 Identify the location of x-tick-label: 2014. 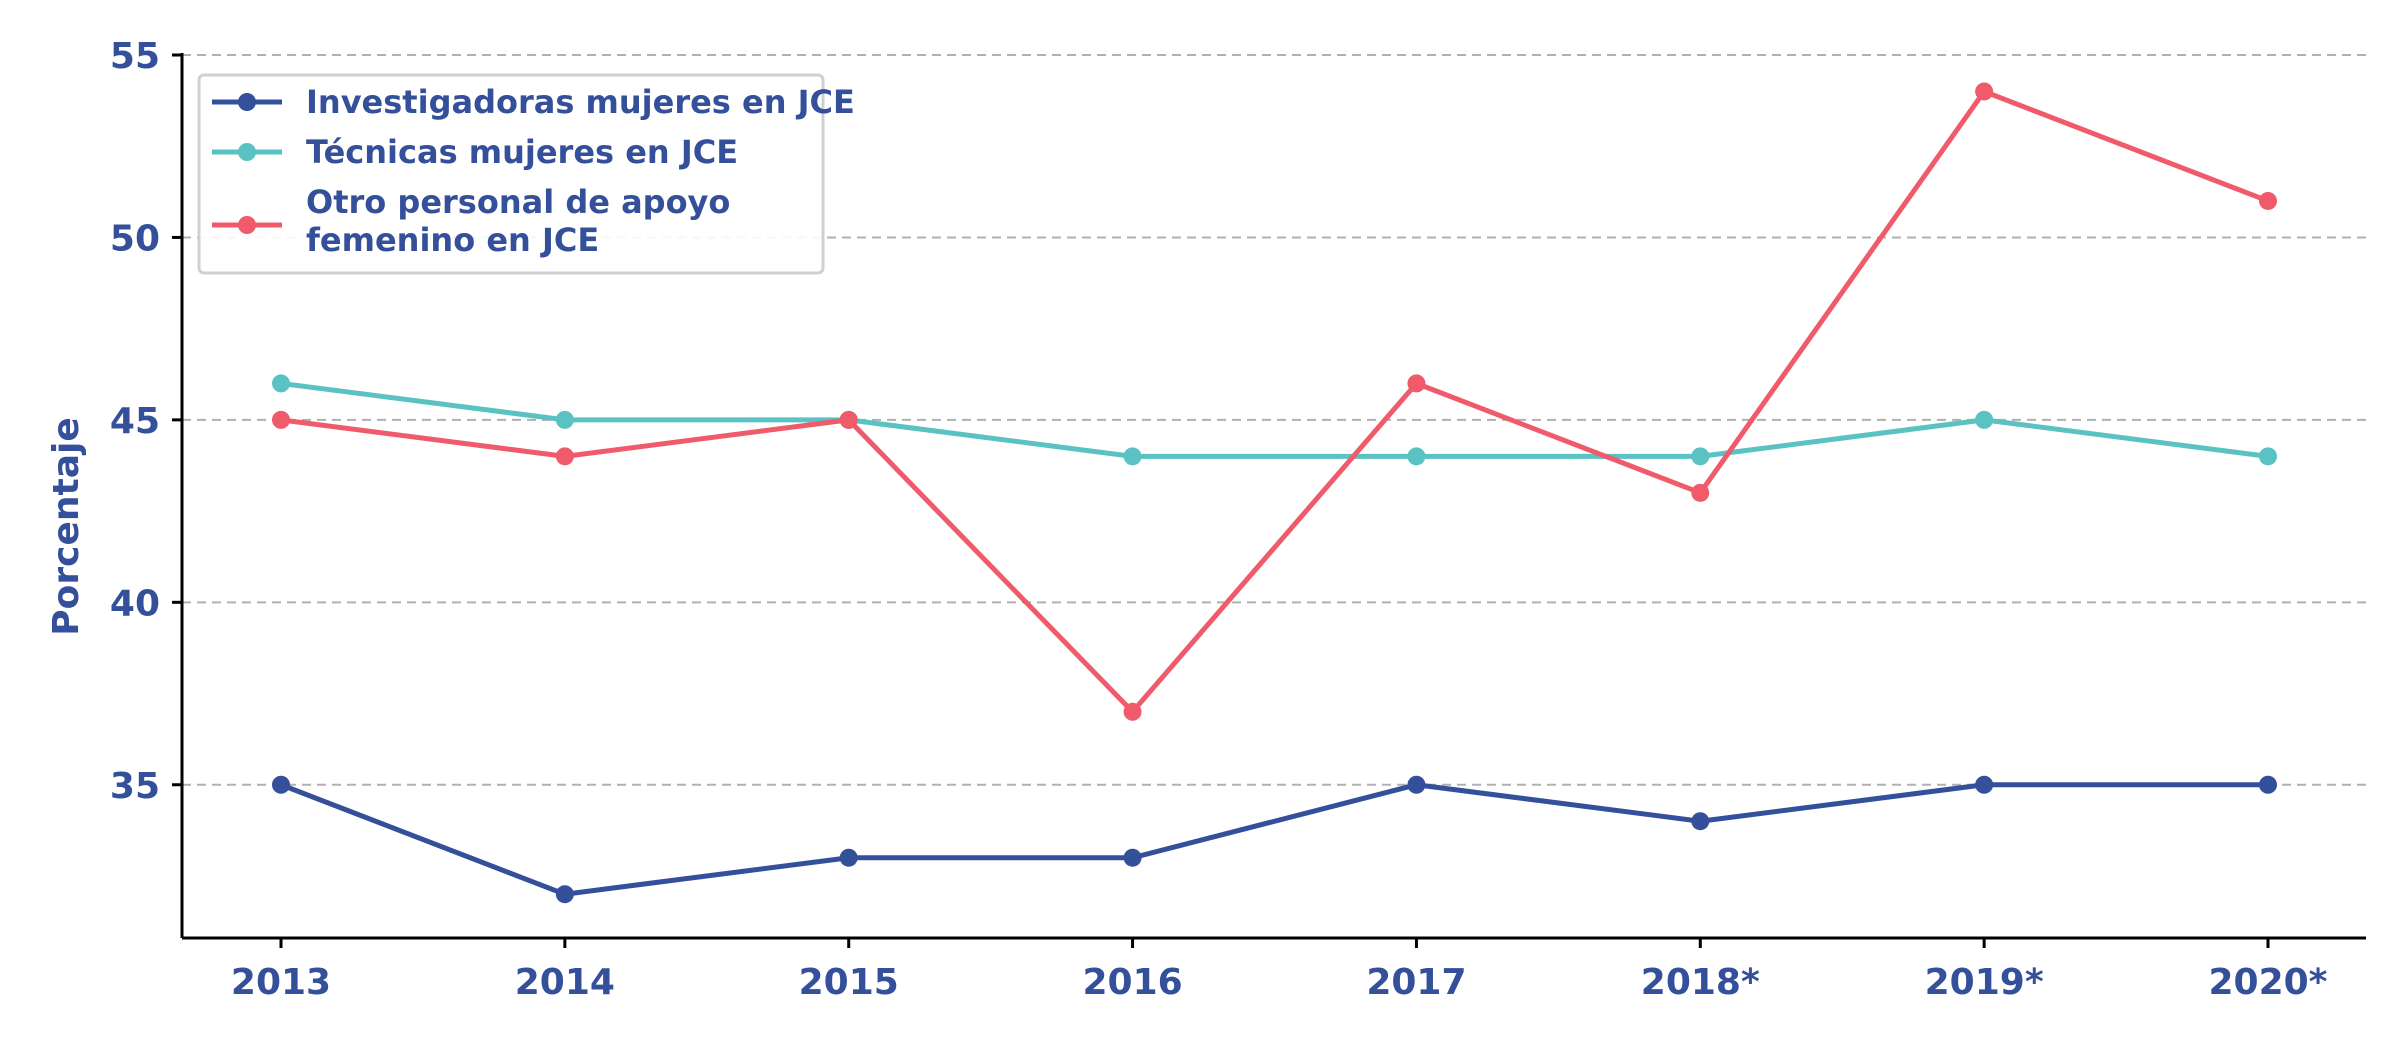
(565, 982).